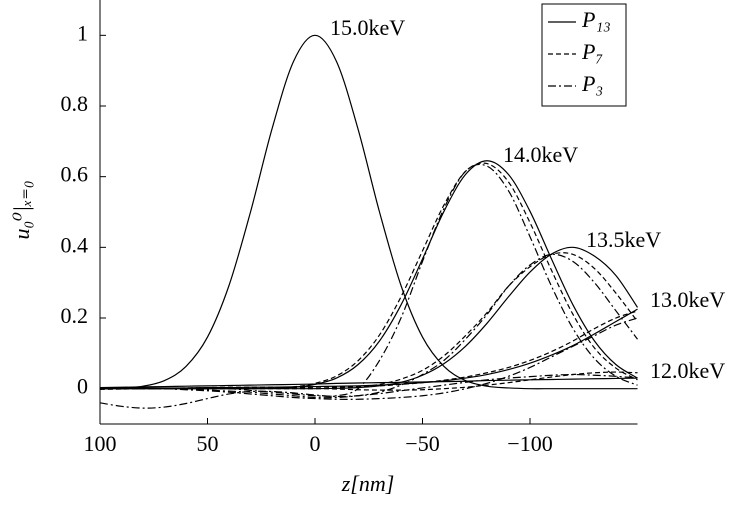 This screenshot has width=748, height=508. Describe the element at coordinates (422, 443) in the screenshot. I see `x-tick-label: −50` at that location.